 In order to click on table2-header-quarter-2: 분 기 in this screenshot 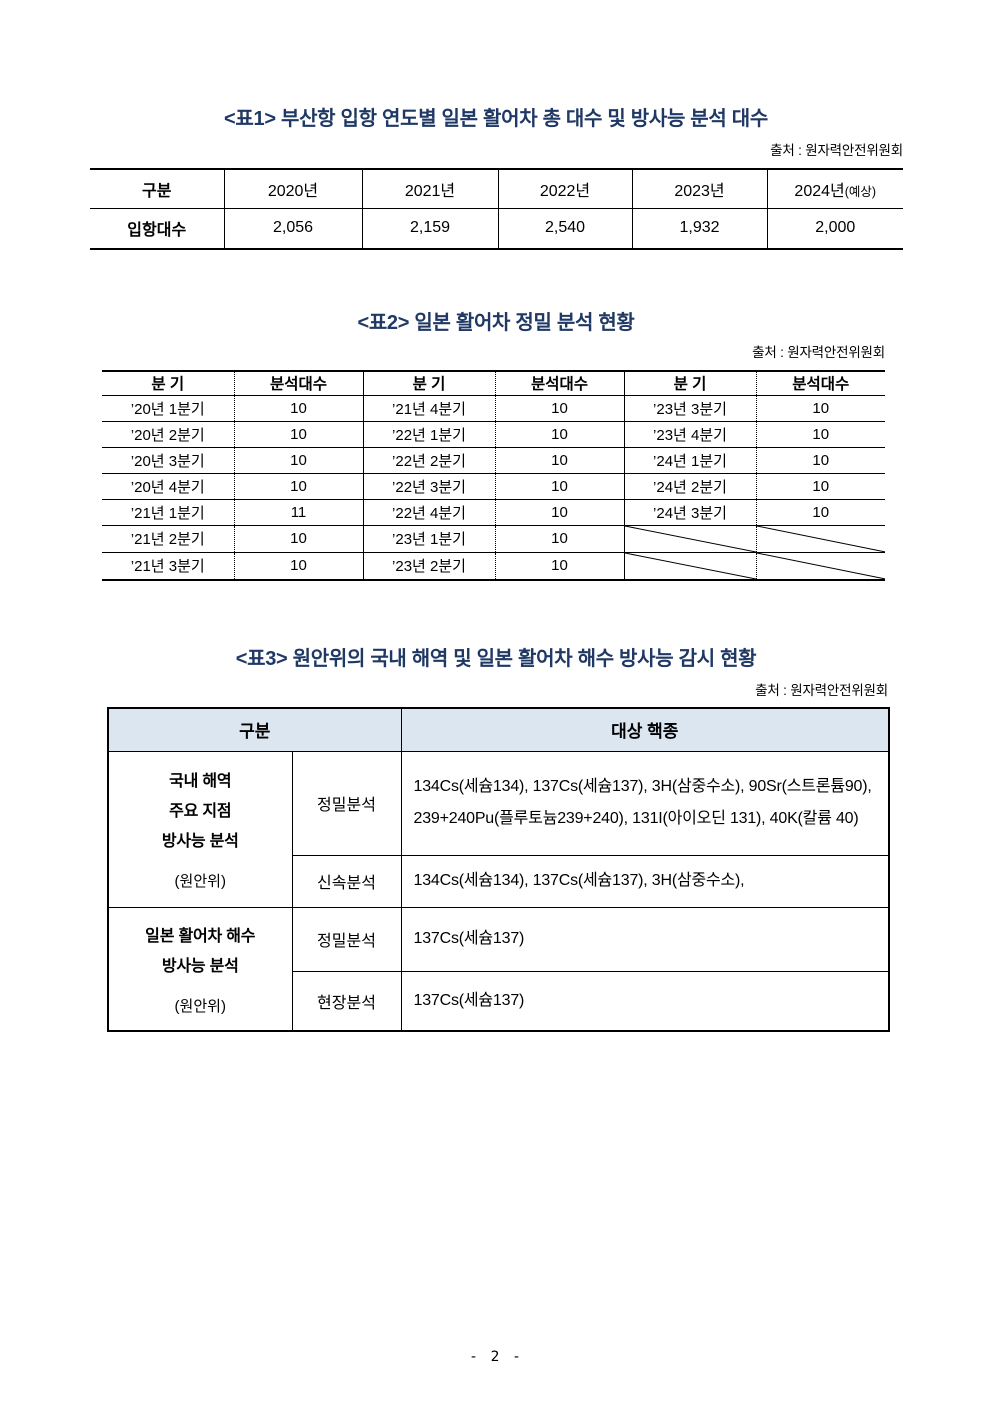, I will do `click(429, 383)`.